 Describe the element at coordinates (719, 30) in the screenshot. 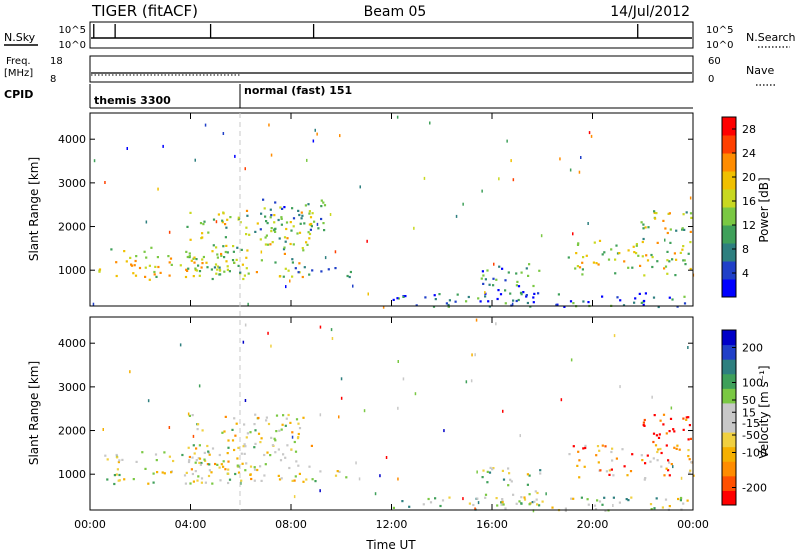

I see `nsky-right-tick-top: 10^5` at that location.